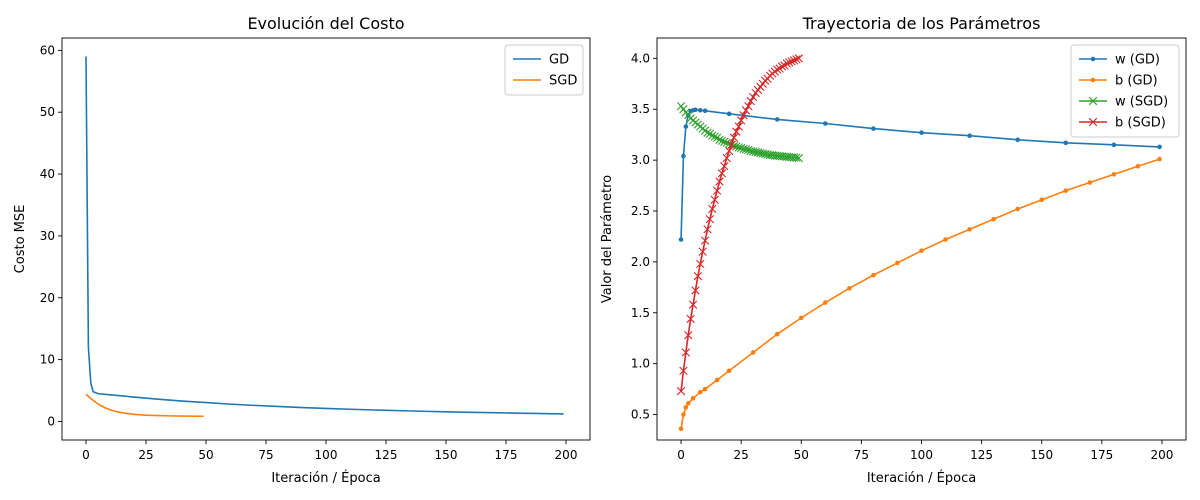 Image resolution: width=1200 pixels, height=500 pixels. What do you see at coordinates (640, 109) in the screenshot?
I see `y-tick-label: 3.5` at bounding box center [640, 109].